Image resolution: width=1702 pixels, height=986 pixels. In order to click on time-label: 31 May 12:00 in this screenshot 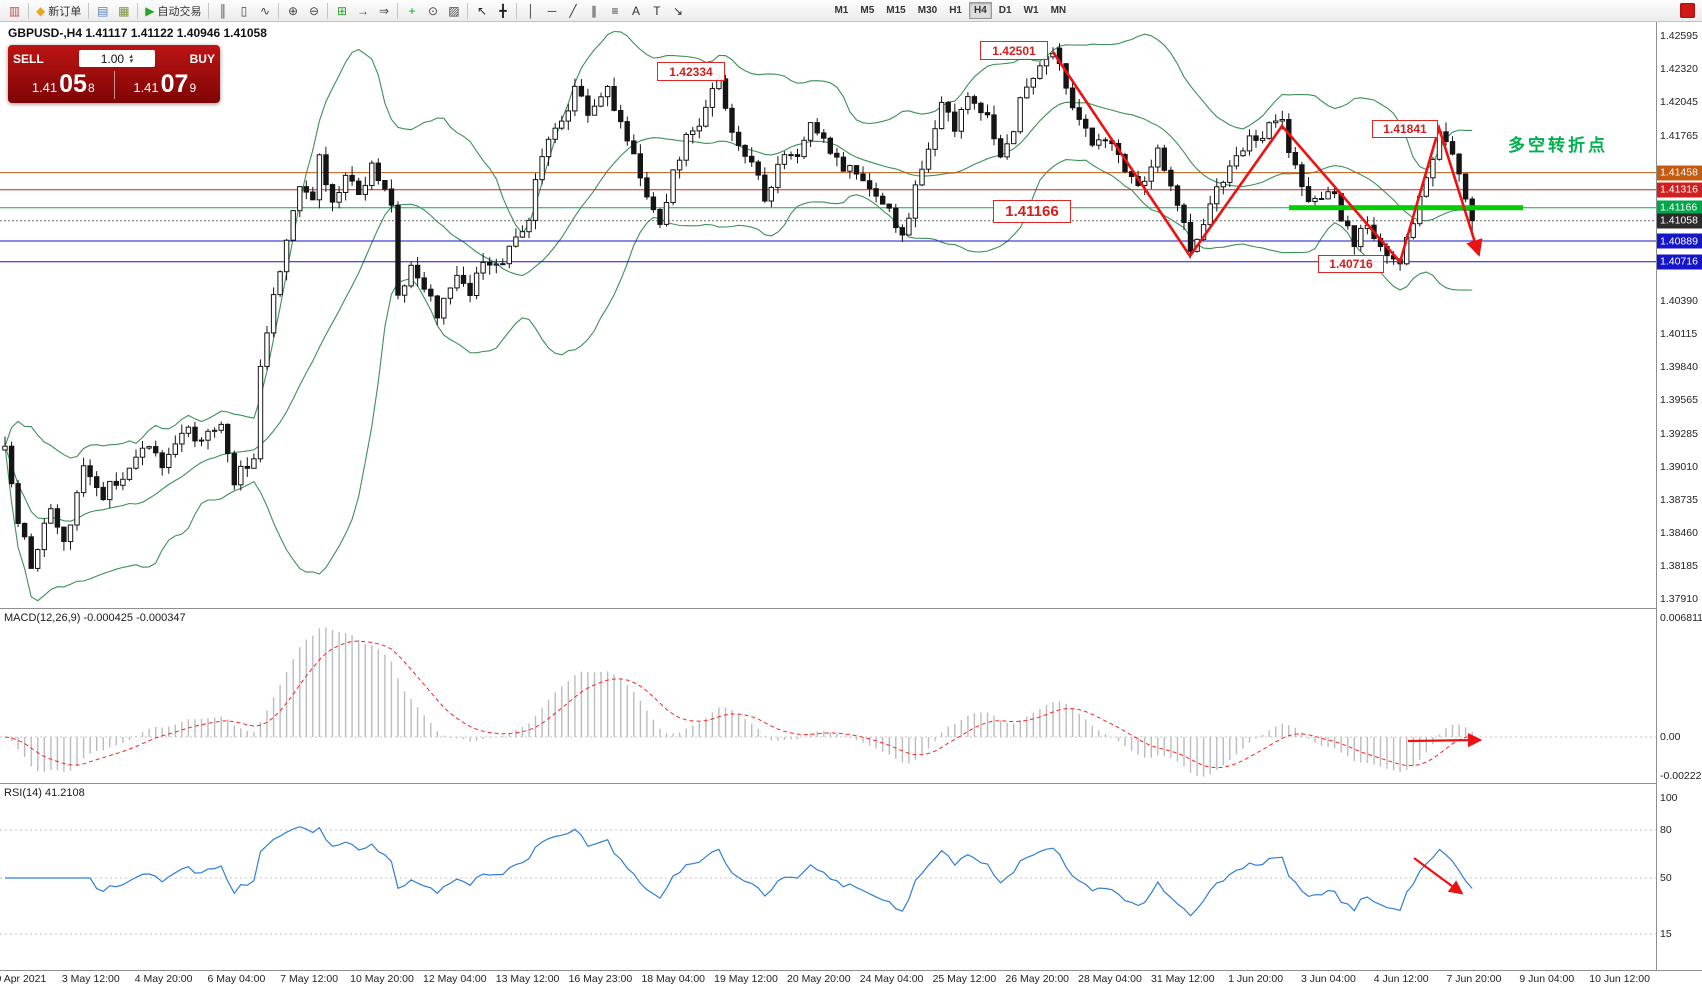, I will do `click(1182, 979)`.